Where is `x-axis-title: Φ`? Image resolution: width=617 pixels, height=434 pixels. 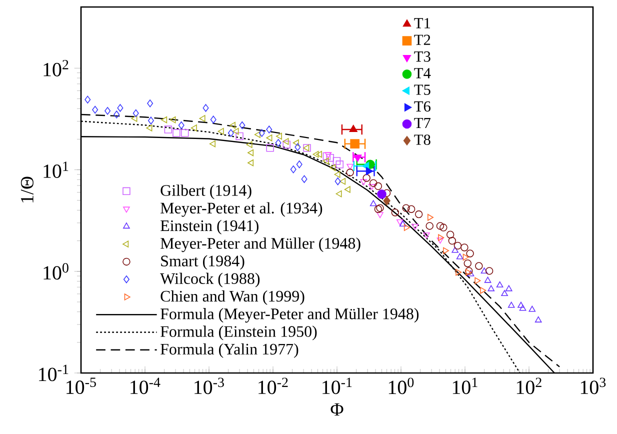 x-axis-title: Φ is located at coordinates (337, 409).